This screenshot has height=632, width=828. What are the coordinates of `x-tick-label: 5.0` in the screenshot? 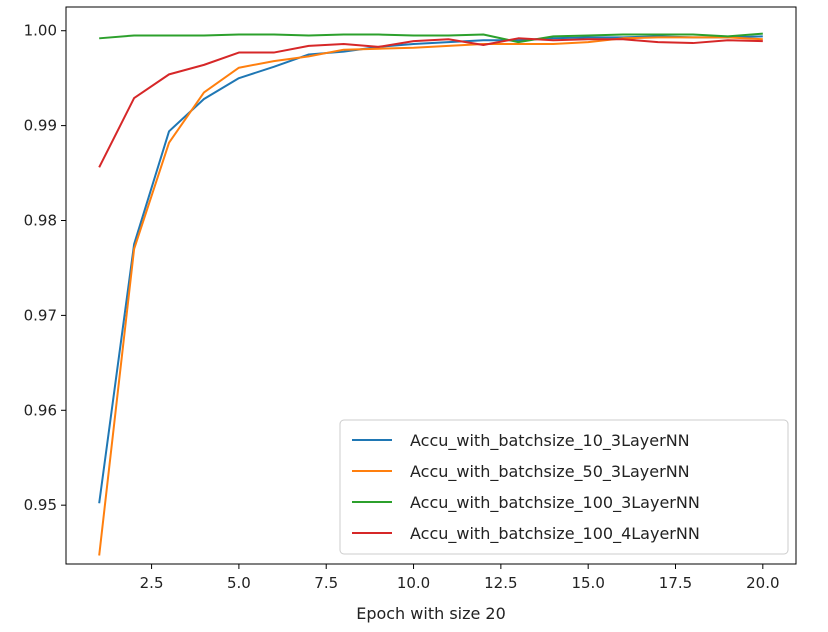 It's located at (239, 583).